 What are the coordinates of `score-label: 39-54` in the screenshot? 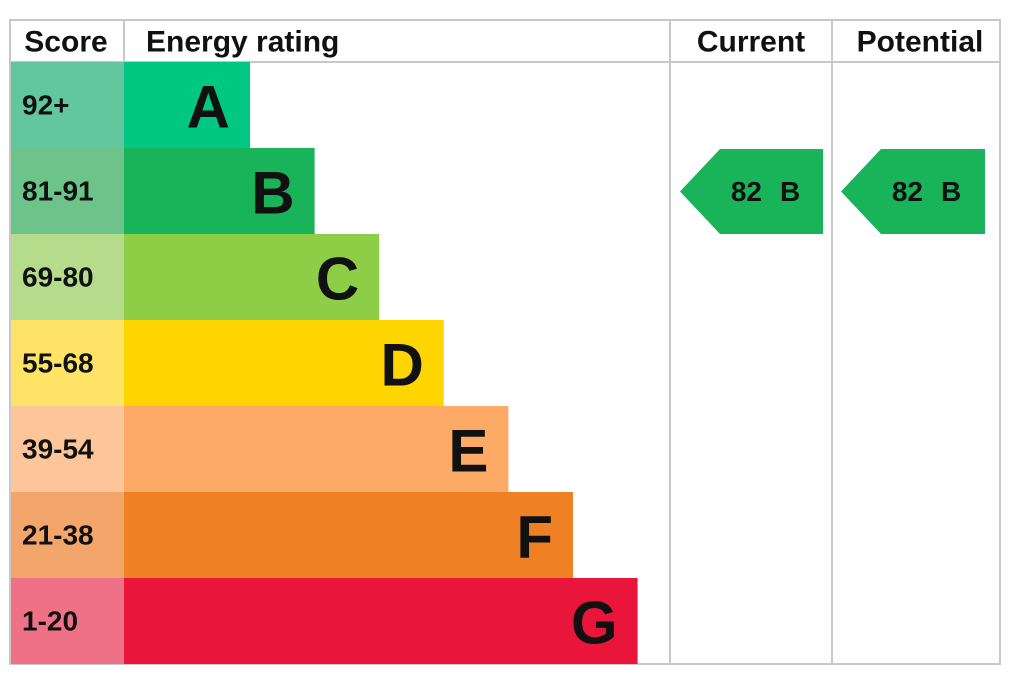 It's located at (58, 449).